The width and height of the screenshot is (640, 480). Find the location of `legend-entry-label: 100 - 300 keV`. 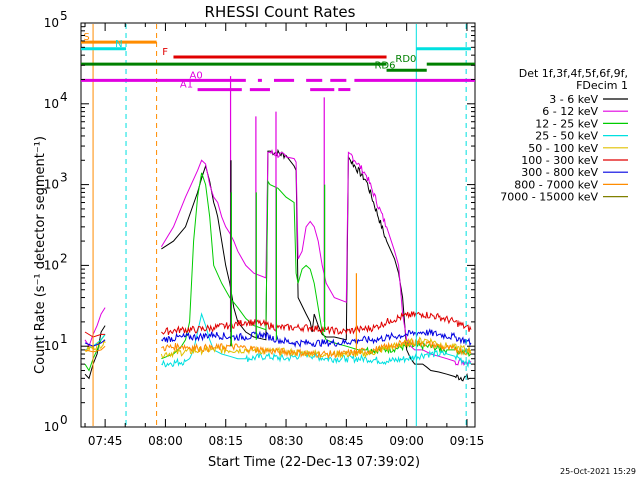

legend-entry-label: 100 - 300 keV is located at coordinates (559, 160).